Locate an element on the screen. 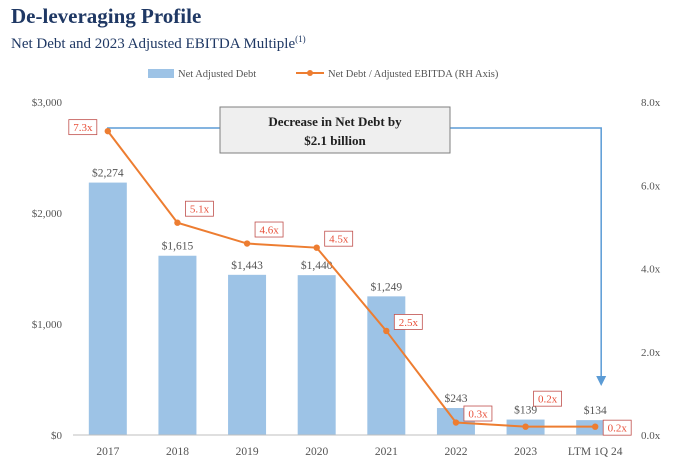 The width and height of the screenshot is (677, 462). legend-label-line: Net Debt / Adjusted EBITDA (RH Axis) is located at coordinates (413, 74).